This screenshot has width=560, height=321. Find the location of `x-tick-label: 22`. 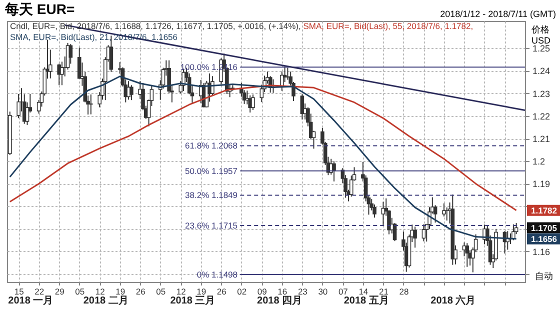

x-tick-label: 22 is located at coordinates (39, 291).